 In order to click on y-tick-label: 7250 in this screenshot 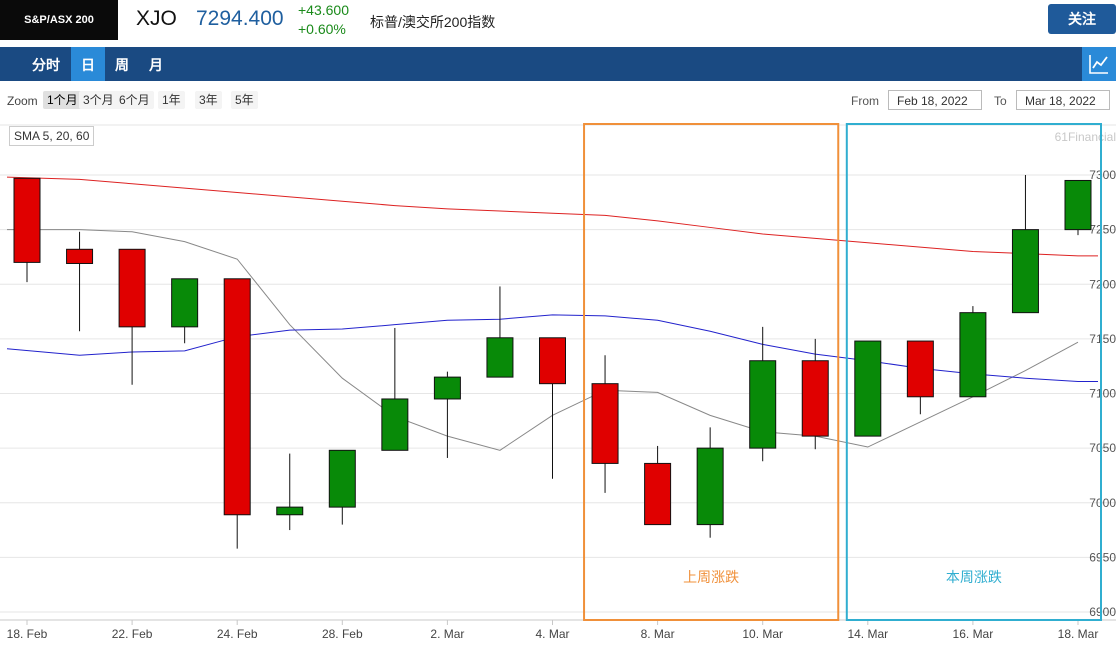, I will do `click(1102, 230)`.